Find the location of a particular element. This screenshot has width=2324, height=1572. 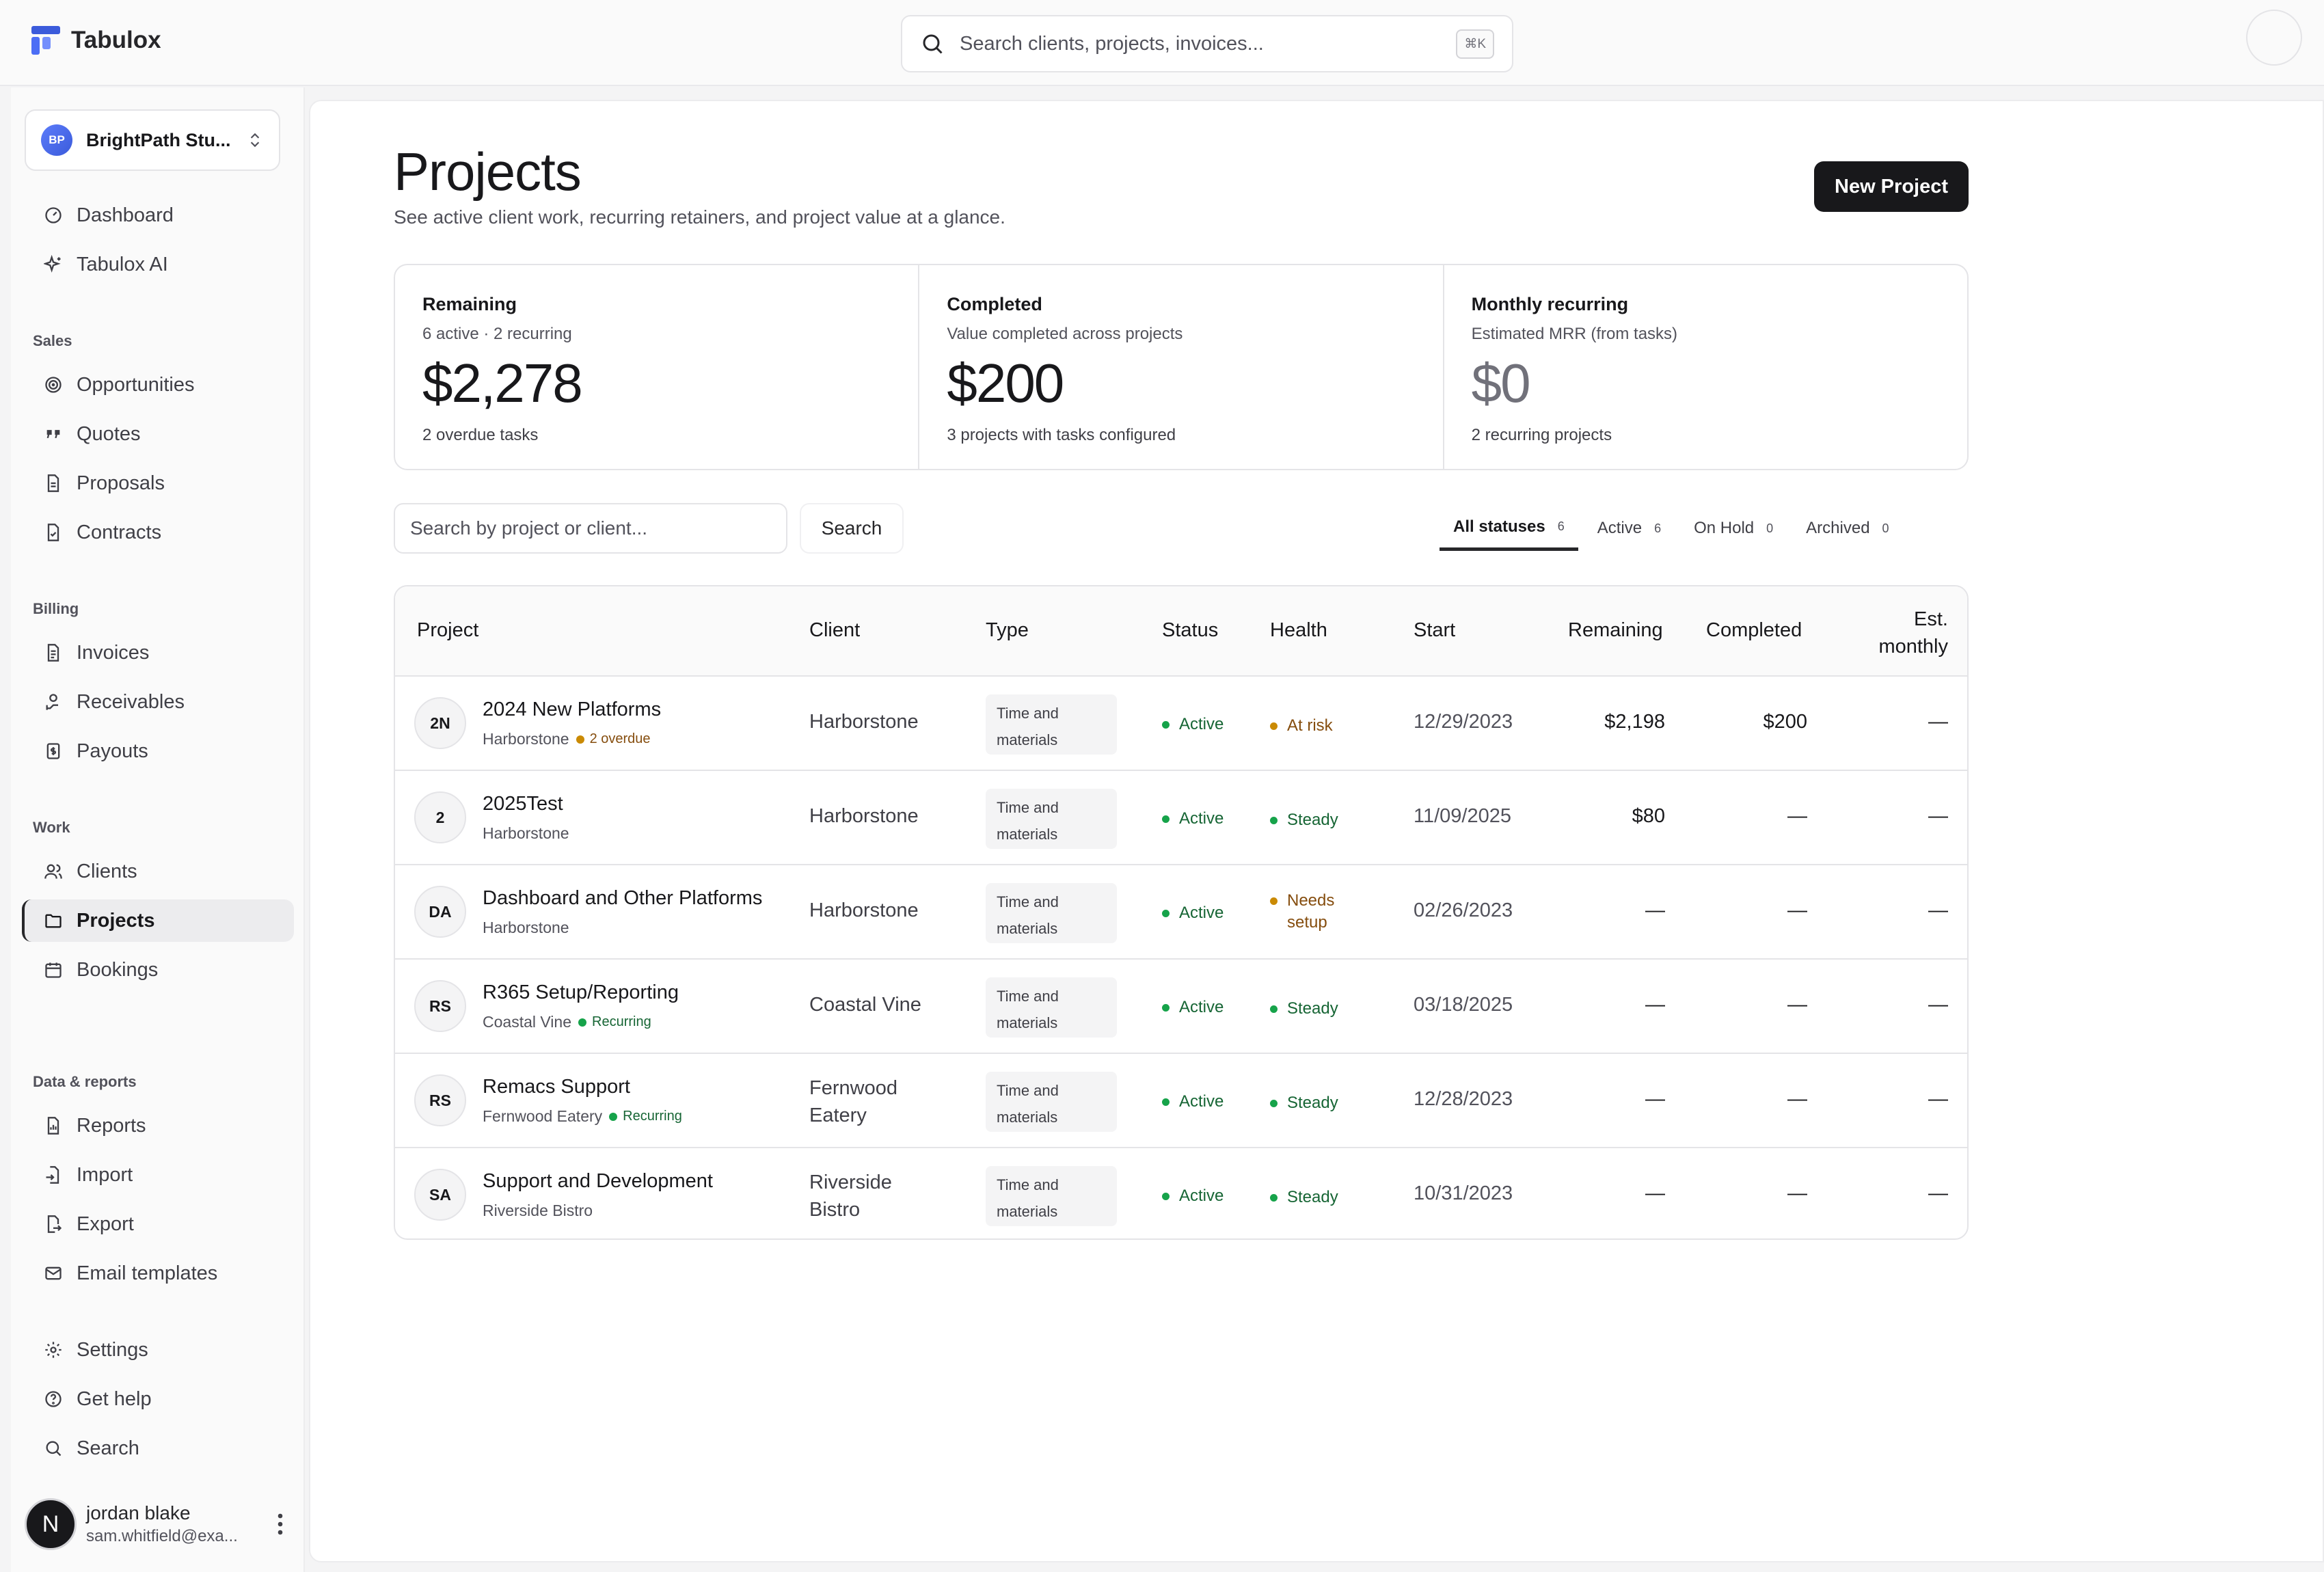

sidebar-item-invoices: Invoices is located at coordinates (158, 653).